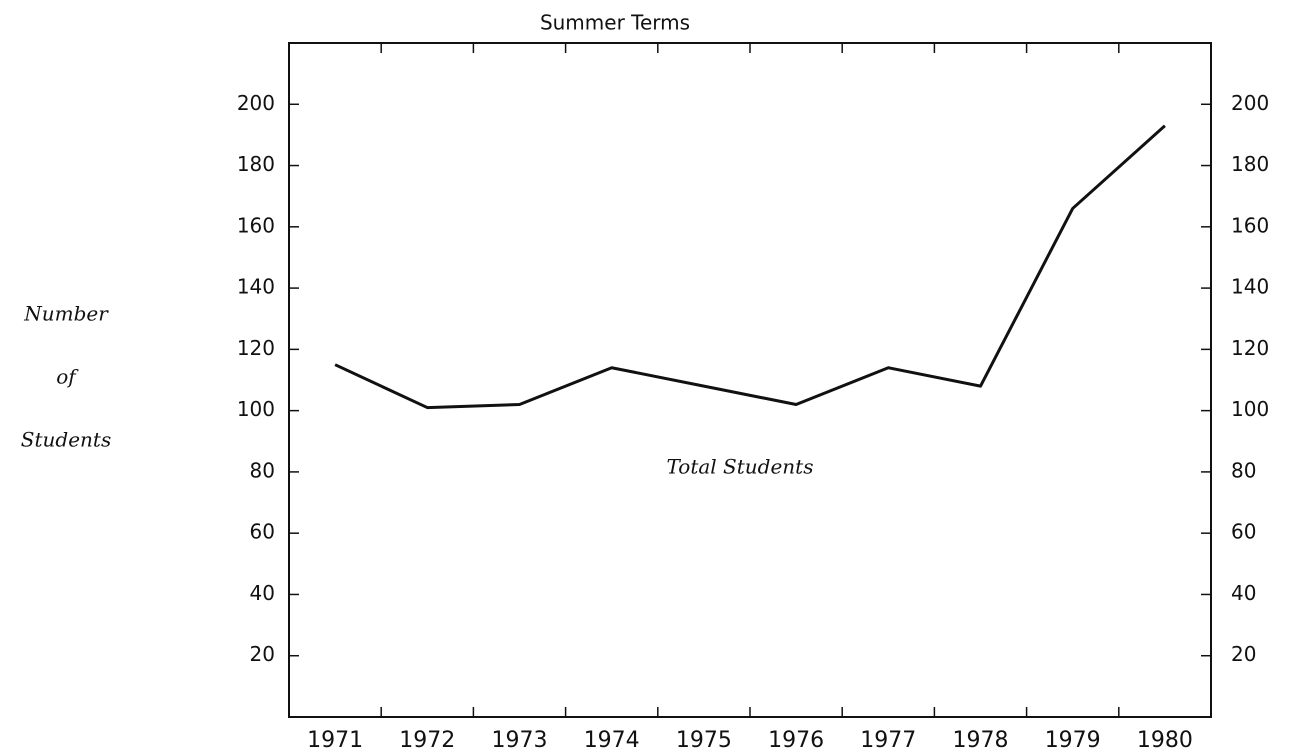  What do you see at coordinates (981, 740) in the screenshot?
I see `x-tick-label: 1978` at bounding box center [981, 740].